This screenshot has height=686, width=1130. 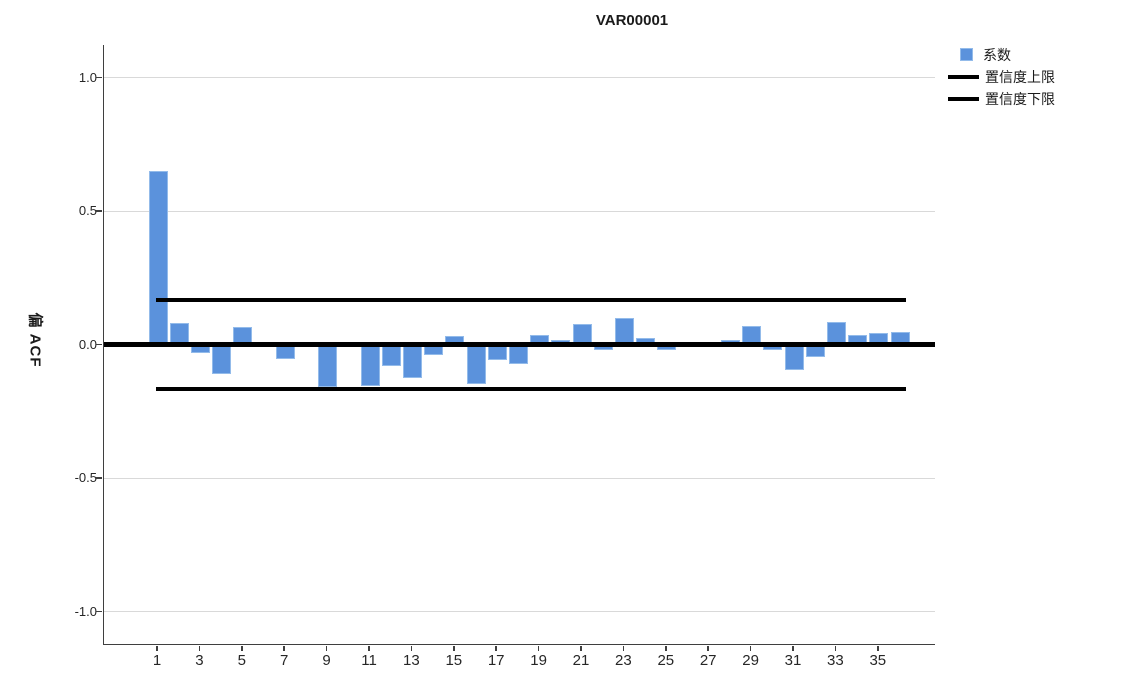 I want to click on legend-label-lower-cl: 置信度下限, so click(x=1020, y=99).